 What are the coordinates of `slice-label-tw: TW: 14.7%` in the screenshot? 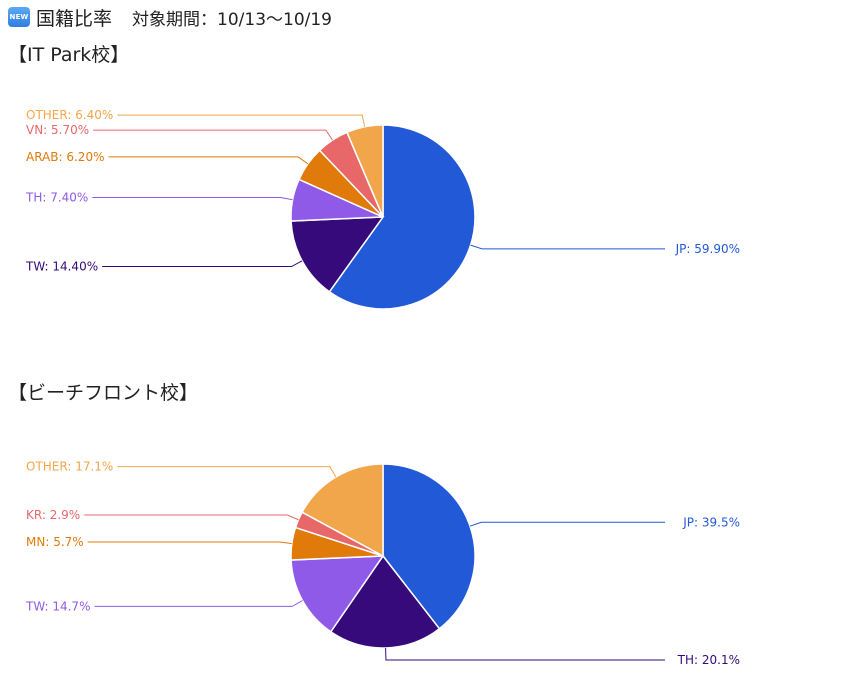 It's located at (57, 606).